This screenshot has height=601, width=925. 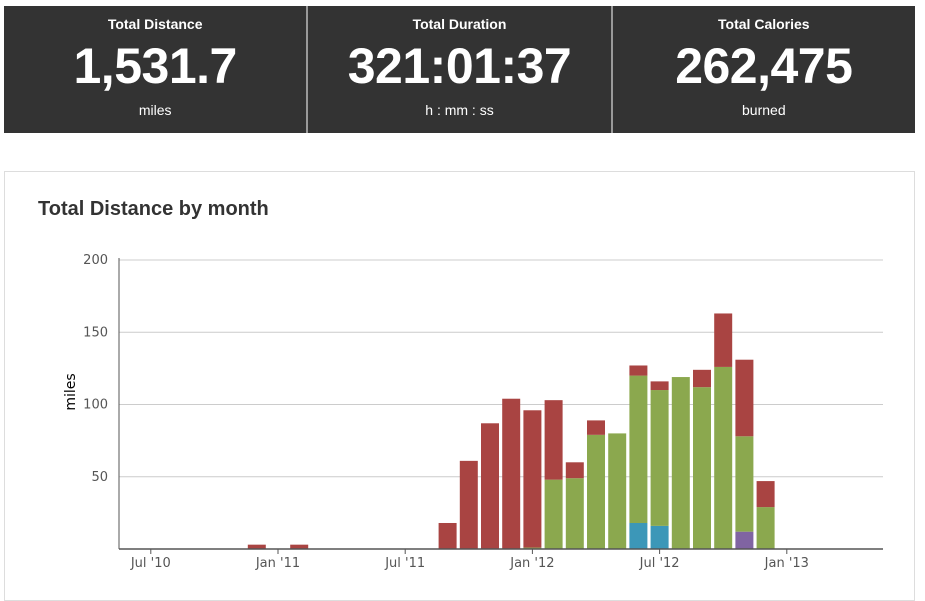 What do you see at coordinates (155, 24) in the screenshot?
I see `stat-label: Total Distance` at bounding box center [155, 24].